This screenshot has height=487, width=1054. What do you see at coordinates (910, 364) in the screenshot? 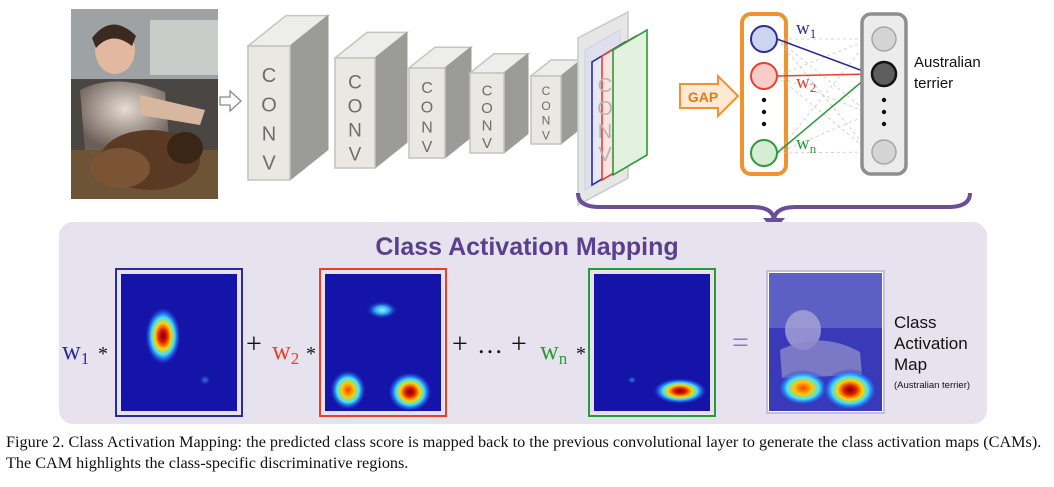
I see `result-label-line: Map` at bounding box center [910, 364].